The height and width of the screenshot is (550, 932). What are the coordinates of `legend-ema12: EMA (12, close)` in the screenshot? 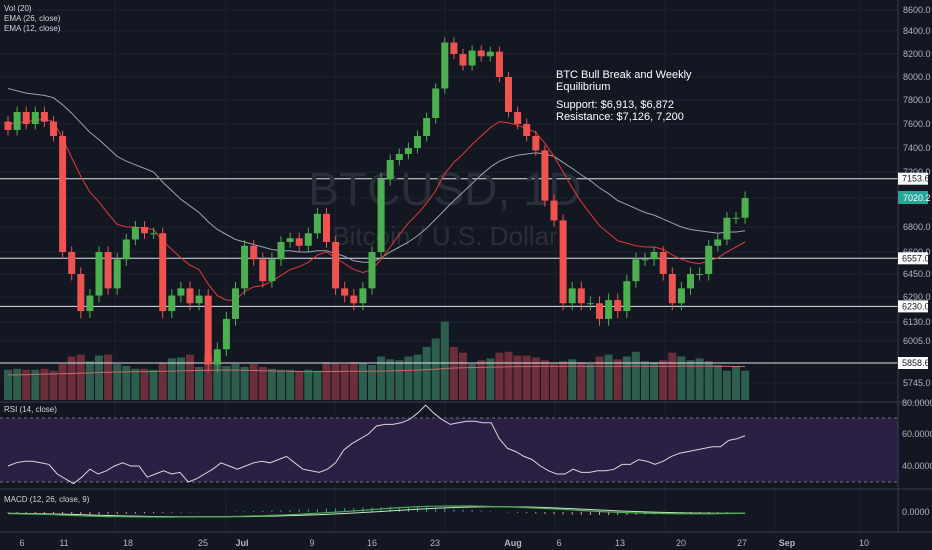 It's located at (32, 28).